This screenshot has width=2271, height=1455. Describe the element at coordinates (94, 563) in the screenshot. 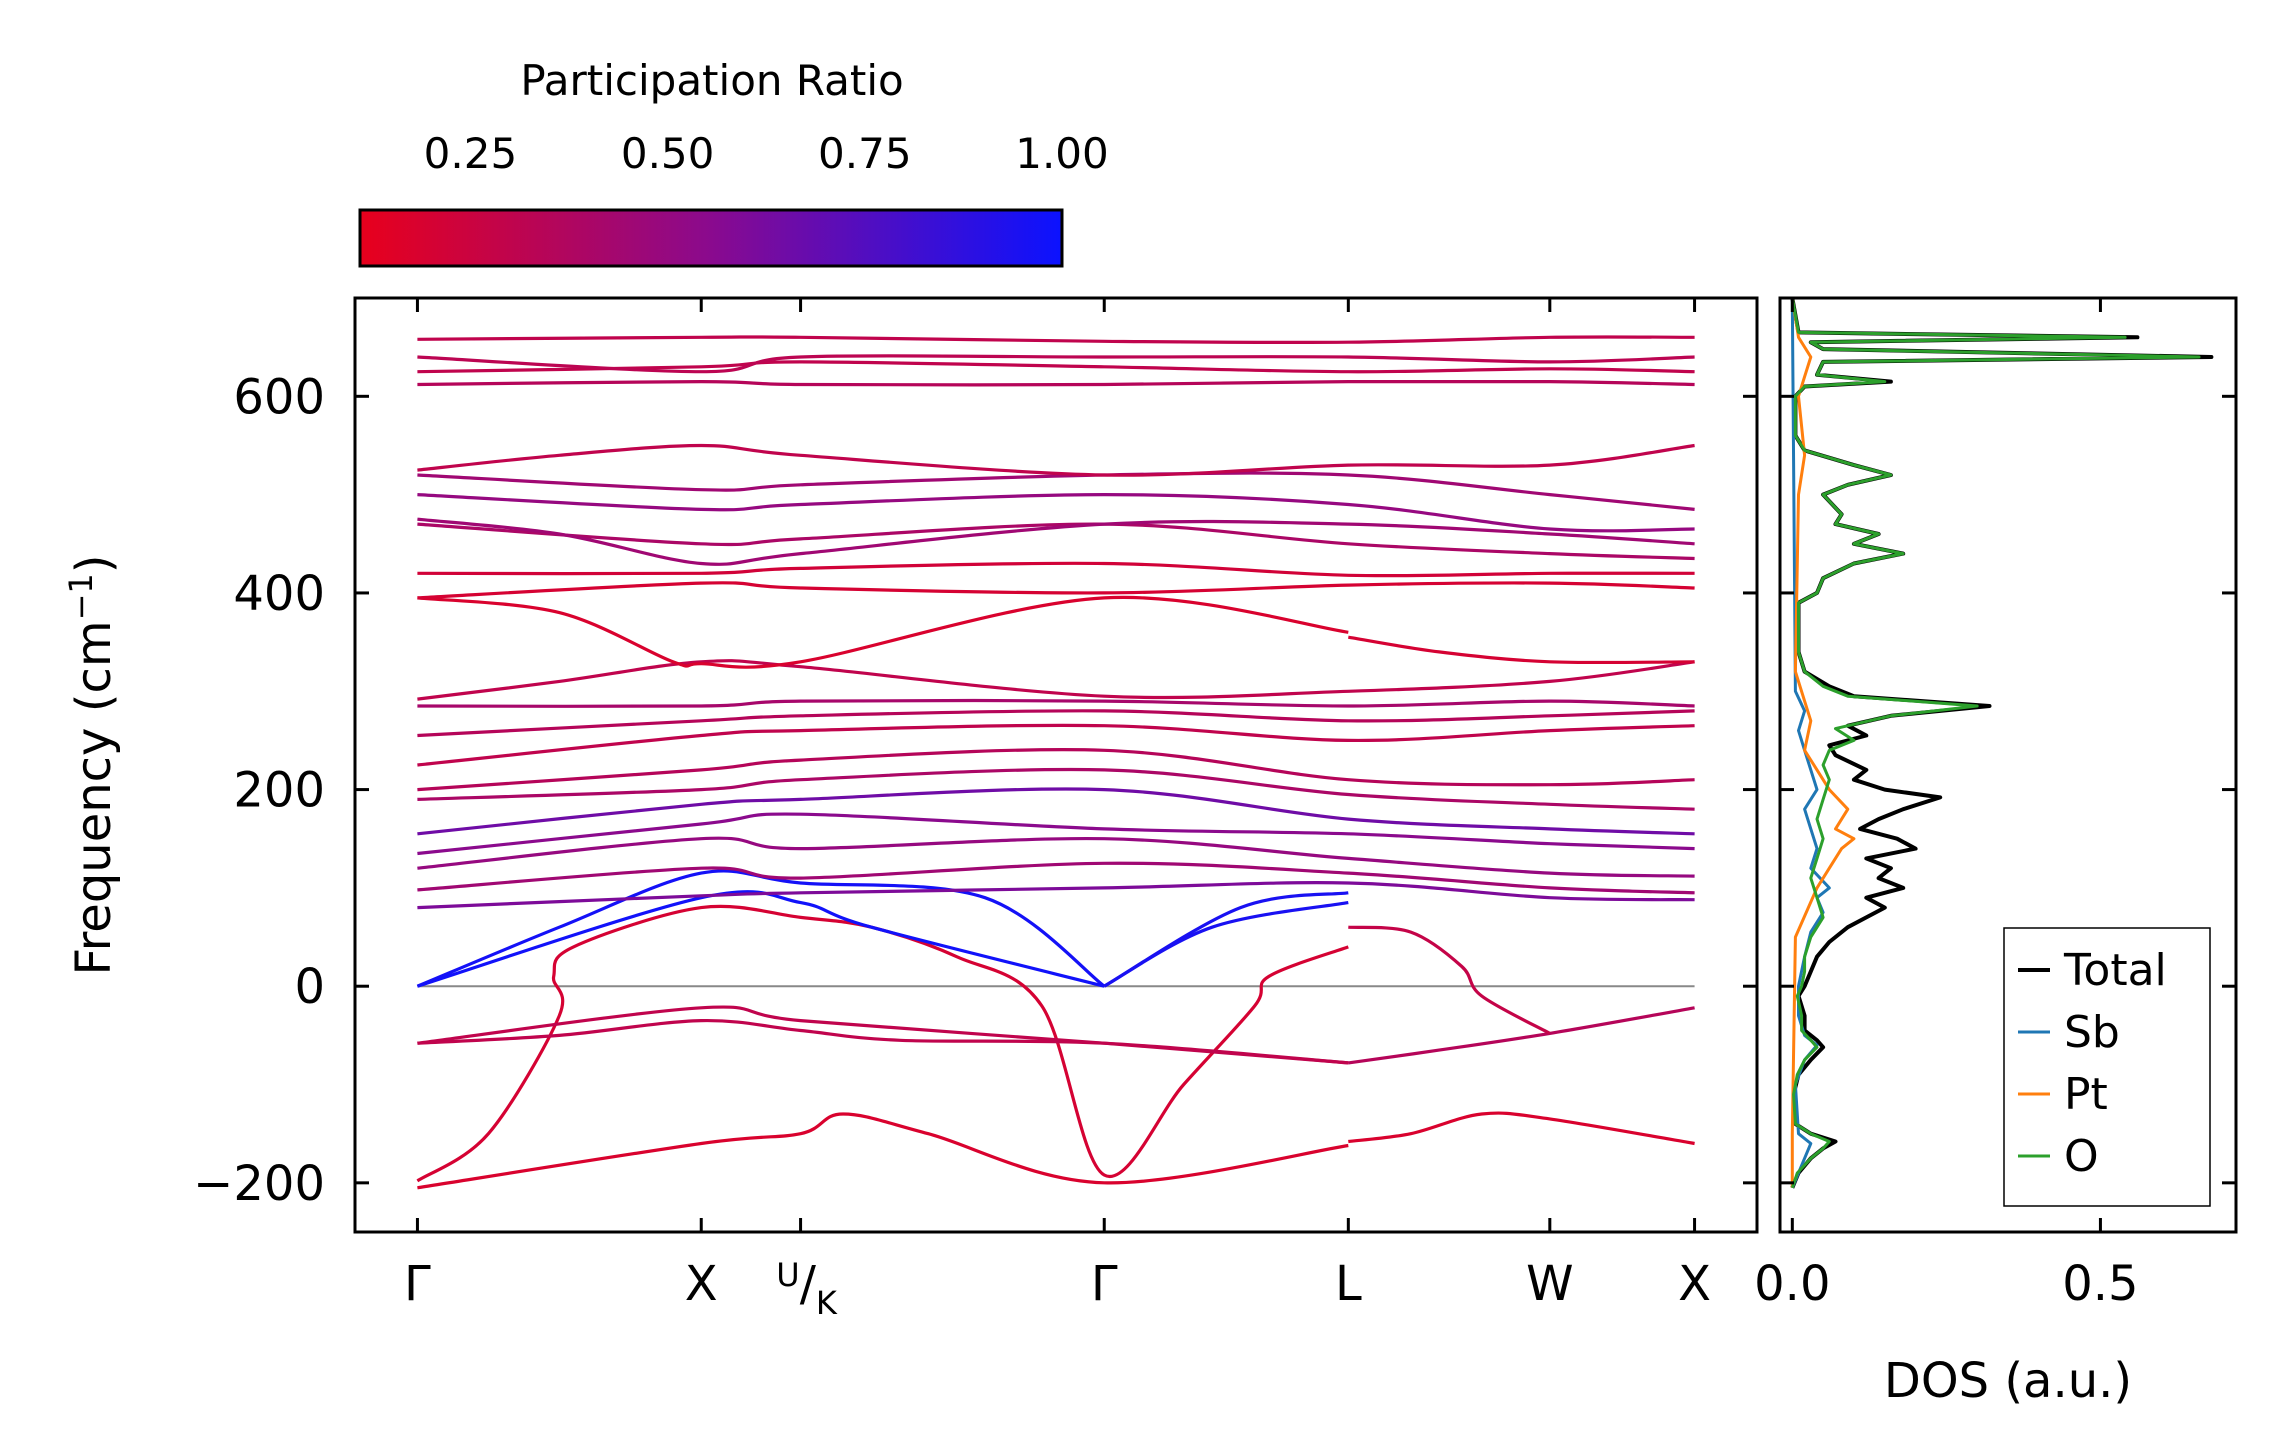

I see `ylabel-close: )` at that location.